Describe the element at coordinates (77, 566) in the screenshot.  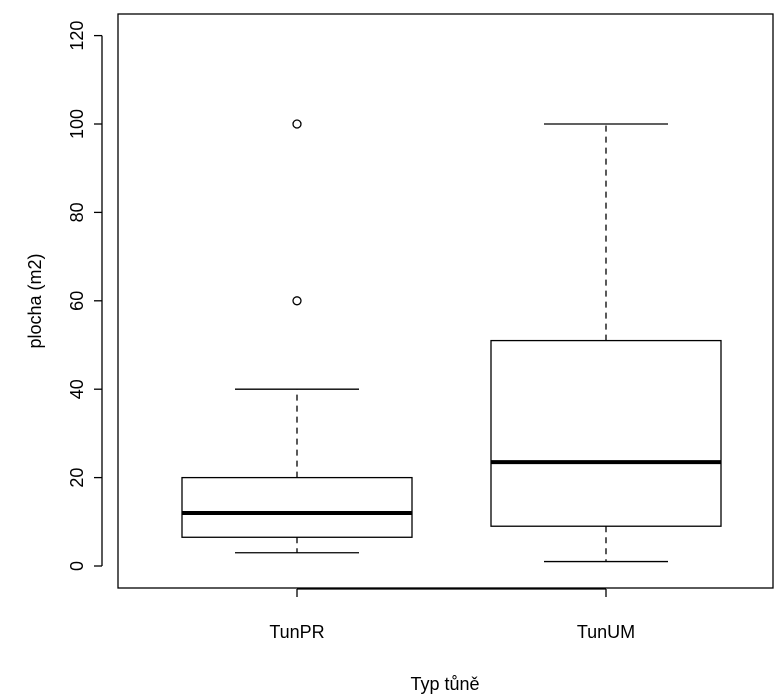
I see `y-tick-label: 0` at that location.